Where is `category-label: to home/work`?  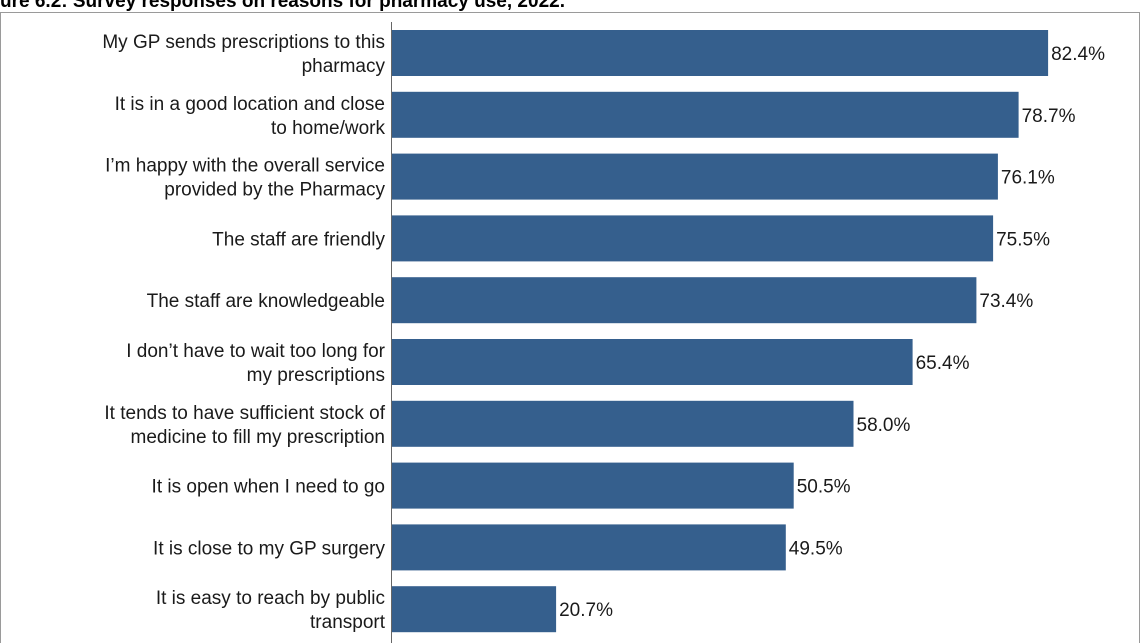 category-label: to home/work is located at coordinates (328, 128).